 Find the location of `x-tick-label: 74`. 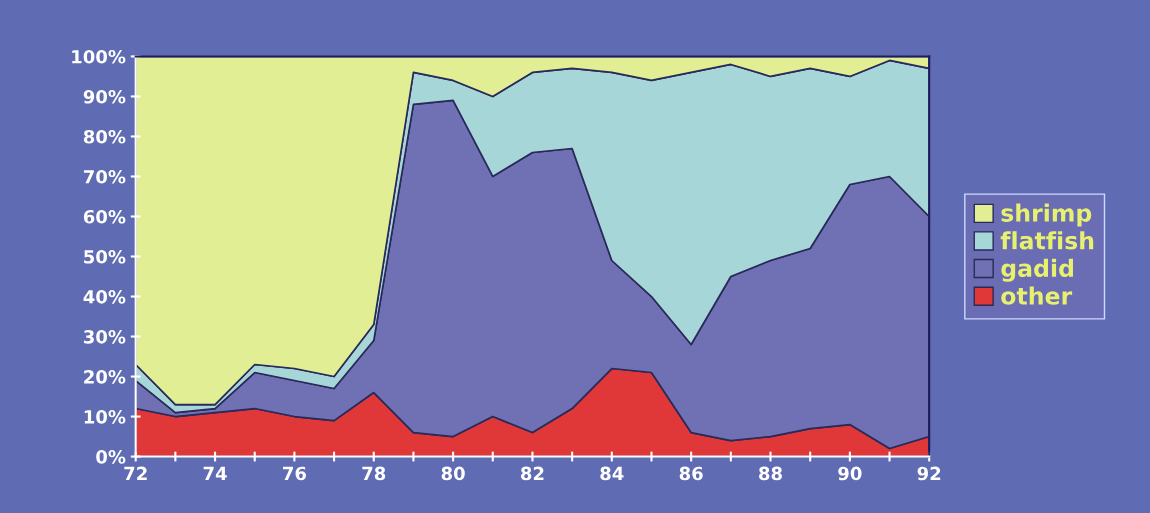

x-tick-label: 74 is located at coordinates (215, 473).